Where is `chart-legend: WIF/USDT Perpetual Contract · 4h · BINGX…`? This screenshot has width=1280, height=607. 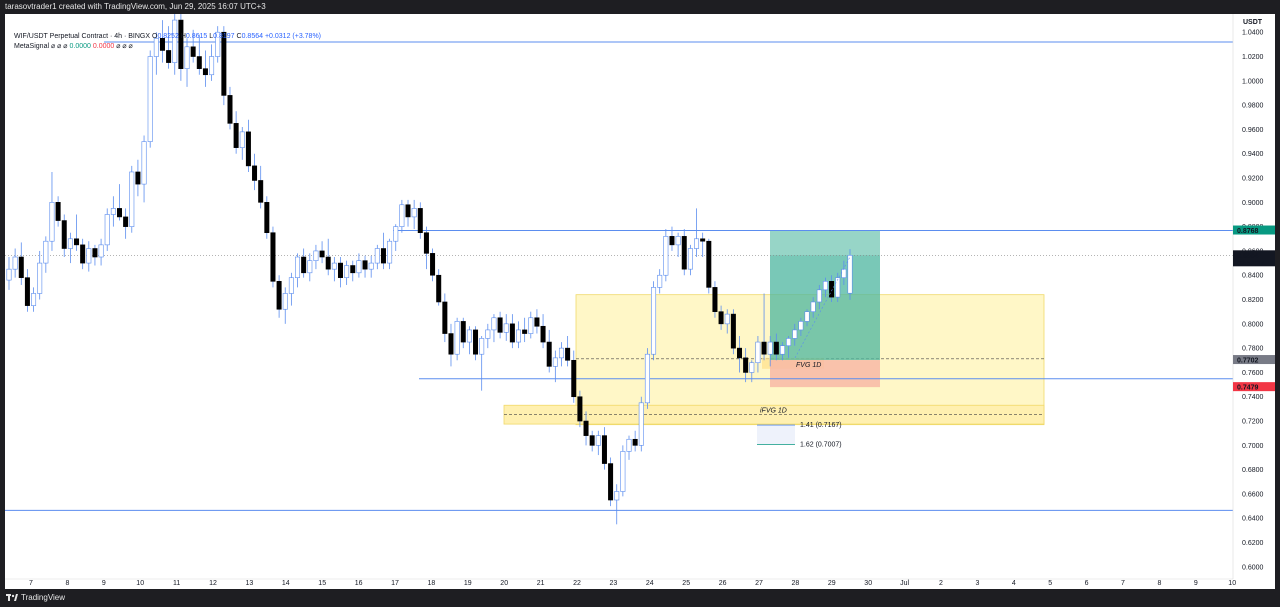
chart-legend: WIF/USDT Perpetual Contract · 4h · BINGX… is located at coordinates (167, 42).